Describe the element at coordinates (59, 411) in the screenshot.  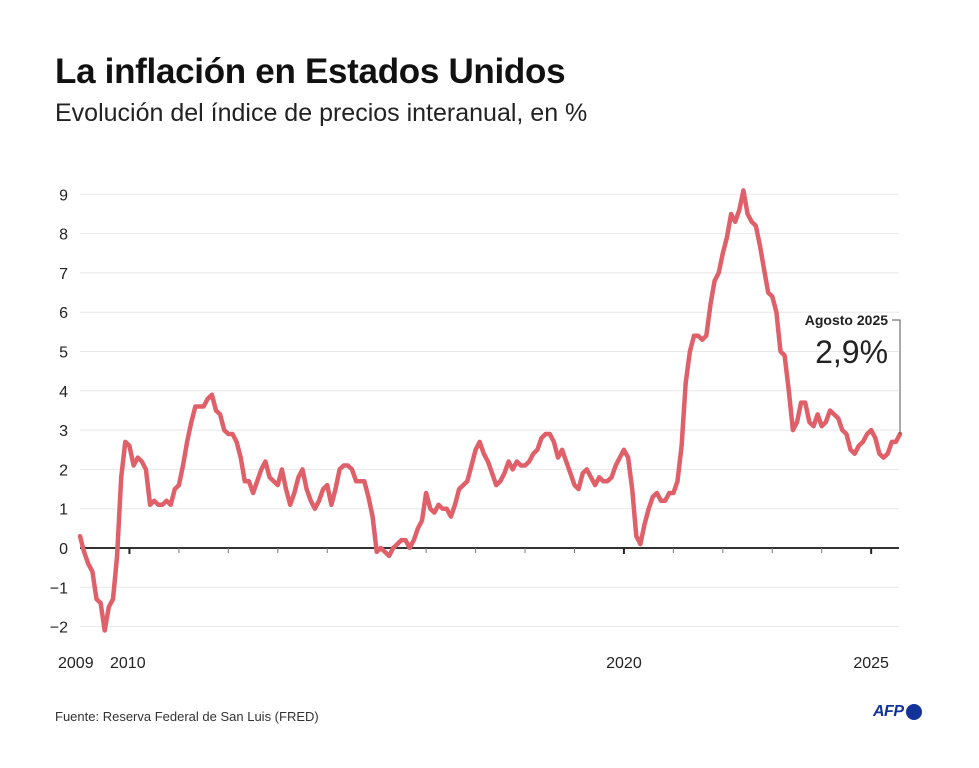
I see `y-axis: −2 −1 0 1 2 3 4 5 6 7 8 9` at that location.